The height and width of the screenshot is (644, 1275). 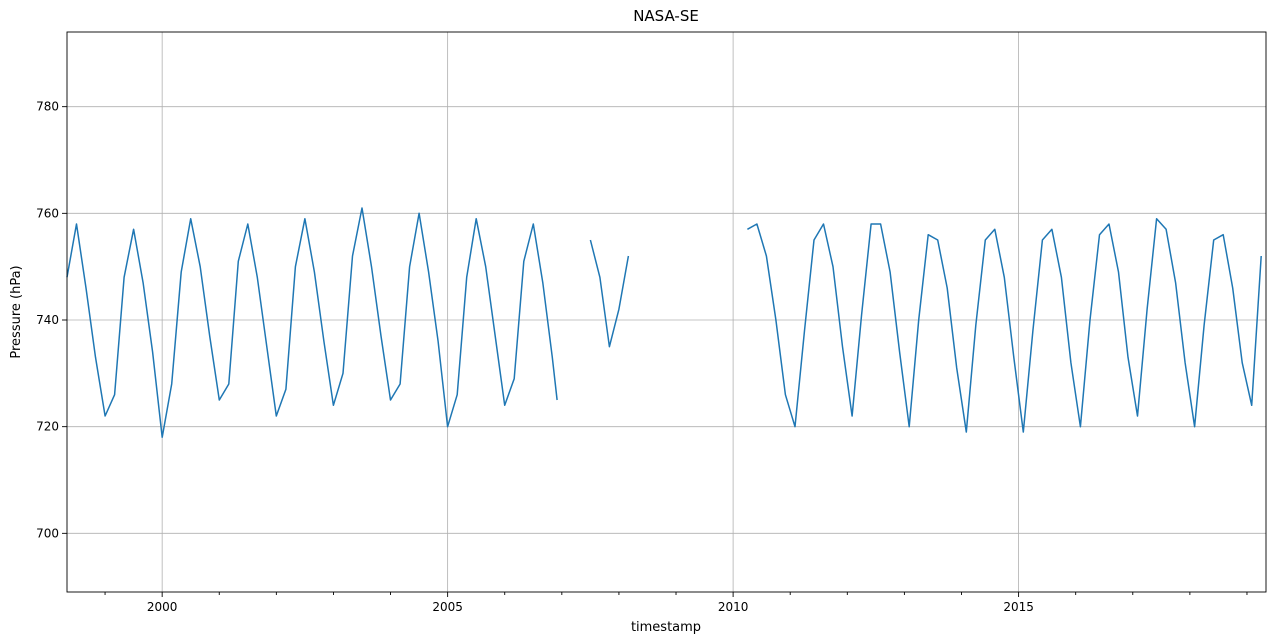 I want to click on x-tick-label: 2015, so click(x=1018, y=607).